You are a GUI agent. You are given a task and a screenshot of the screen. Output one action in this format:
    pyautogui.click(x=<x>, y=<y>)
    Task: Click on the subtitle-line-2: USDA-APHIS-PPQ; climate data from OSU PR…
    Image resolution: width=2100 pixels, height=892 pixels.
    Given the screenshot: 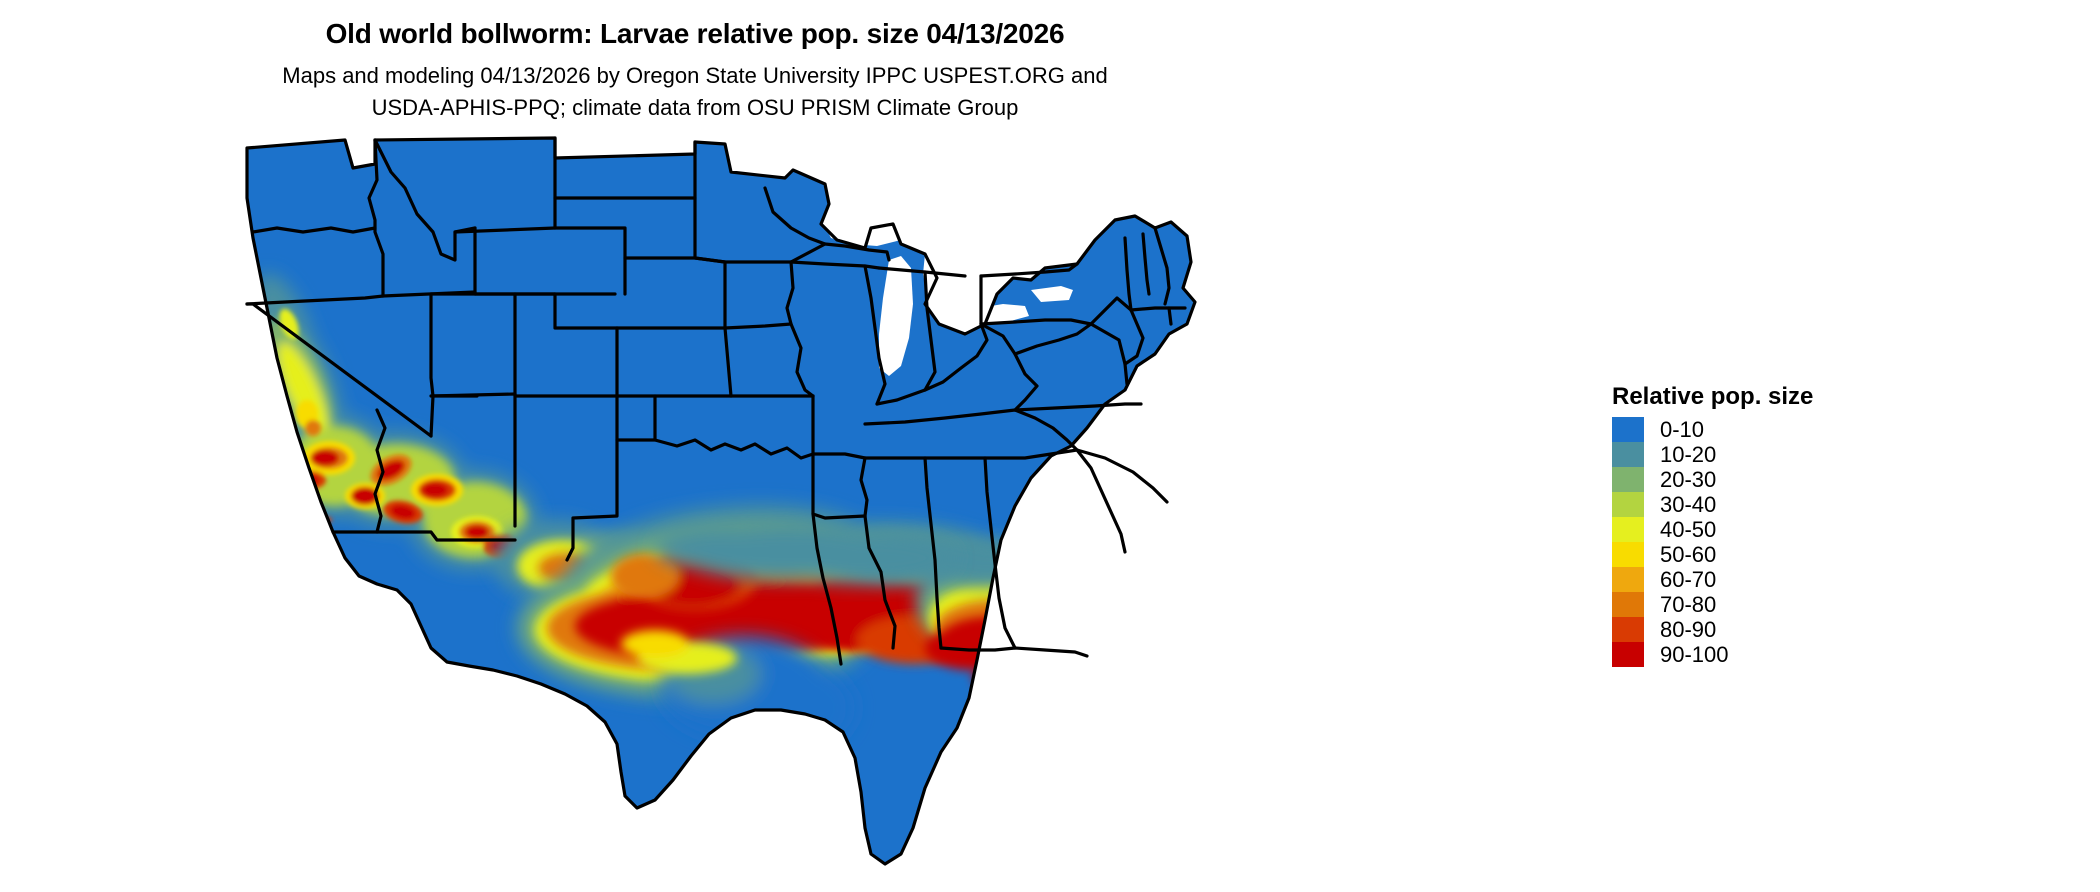 What is the action you would take?
    pyautogui.click(x=695, y=107)
    